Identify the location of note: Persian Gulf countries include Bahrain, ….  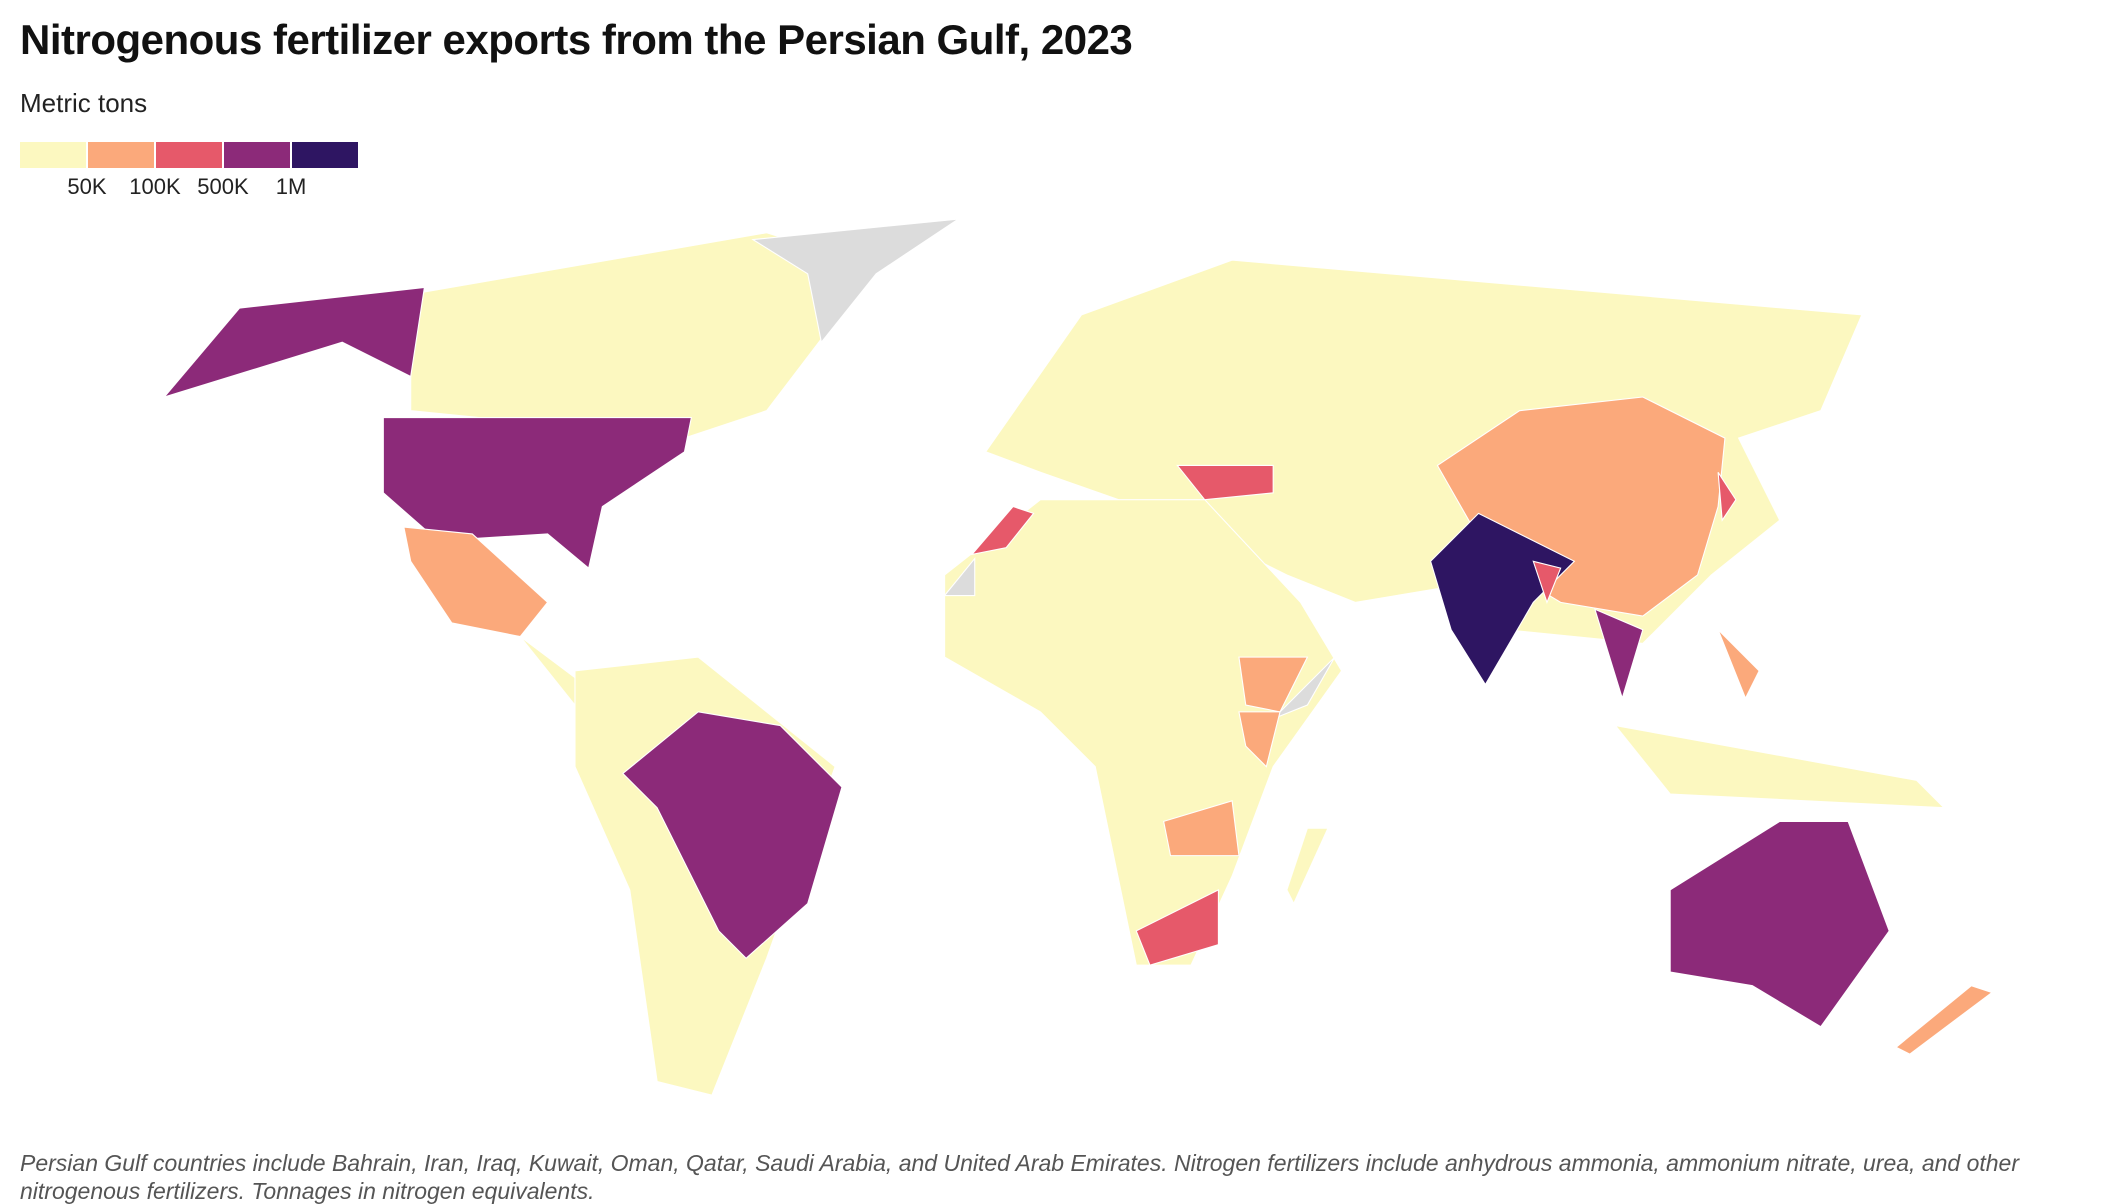
(1020, 1163).